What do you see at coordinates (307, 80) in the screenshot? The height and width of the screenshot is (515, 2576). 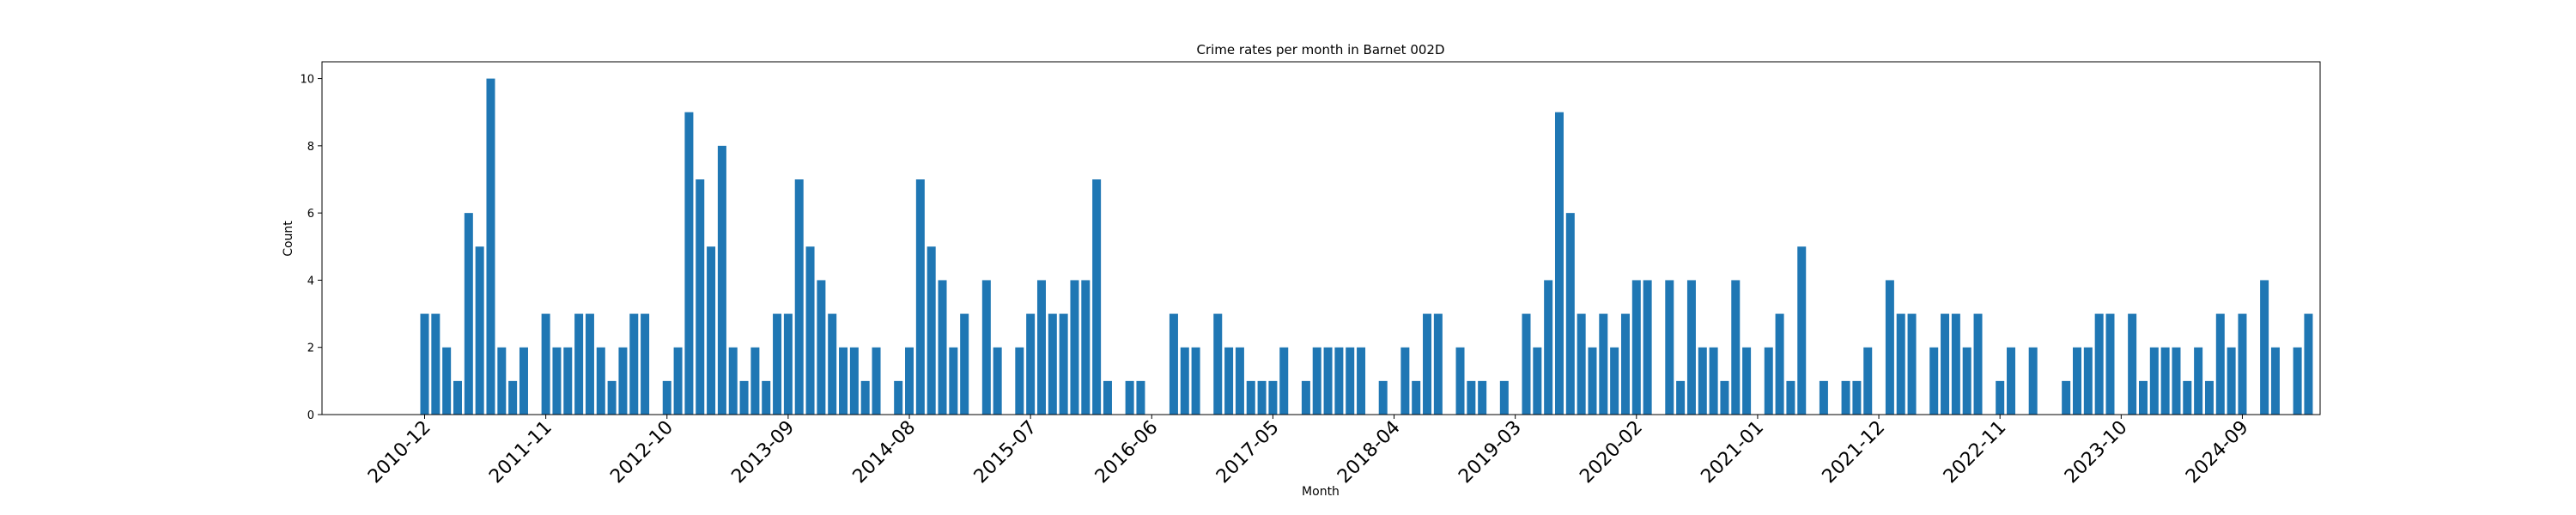 I see `y-tick-label: 10` at bounding box center [307, 80].